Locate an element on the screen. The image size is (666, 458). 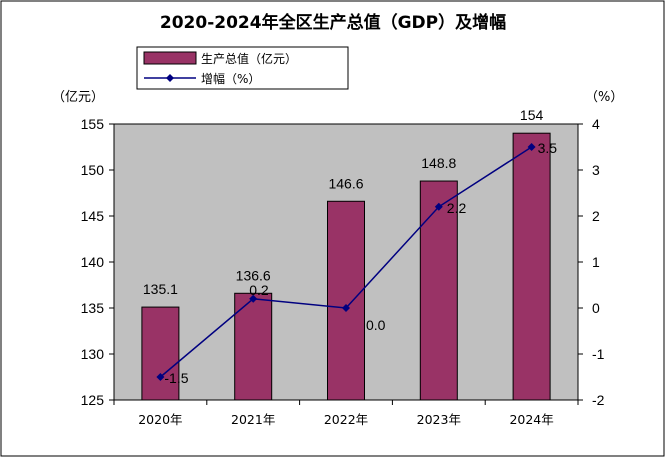
growth-point-label: 0.2 is located at coordinates (259, 290).